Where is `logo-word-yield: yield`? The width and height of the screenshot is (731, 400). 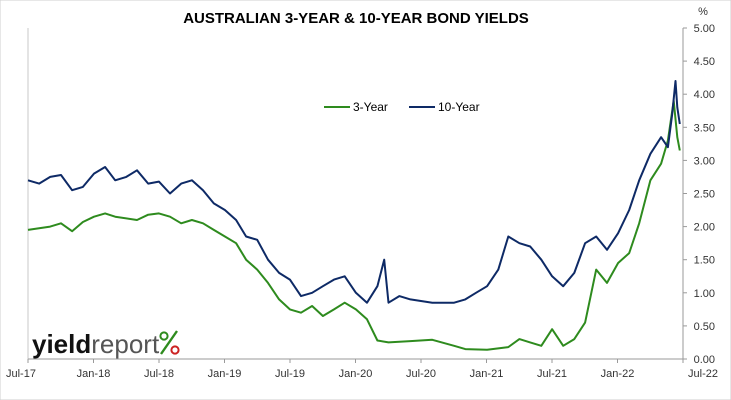 logo-word-yield: yield is located at coordinates (61, 344).